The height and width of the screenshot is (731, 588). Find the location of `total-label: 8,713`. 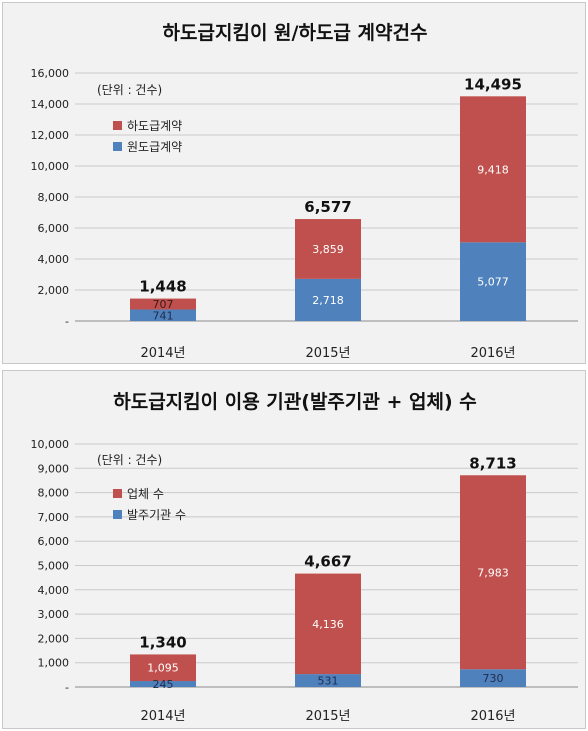

total-label: 8,713 is located at coordinates (492, 463).